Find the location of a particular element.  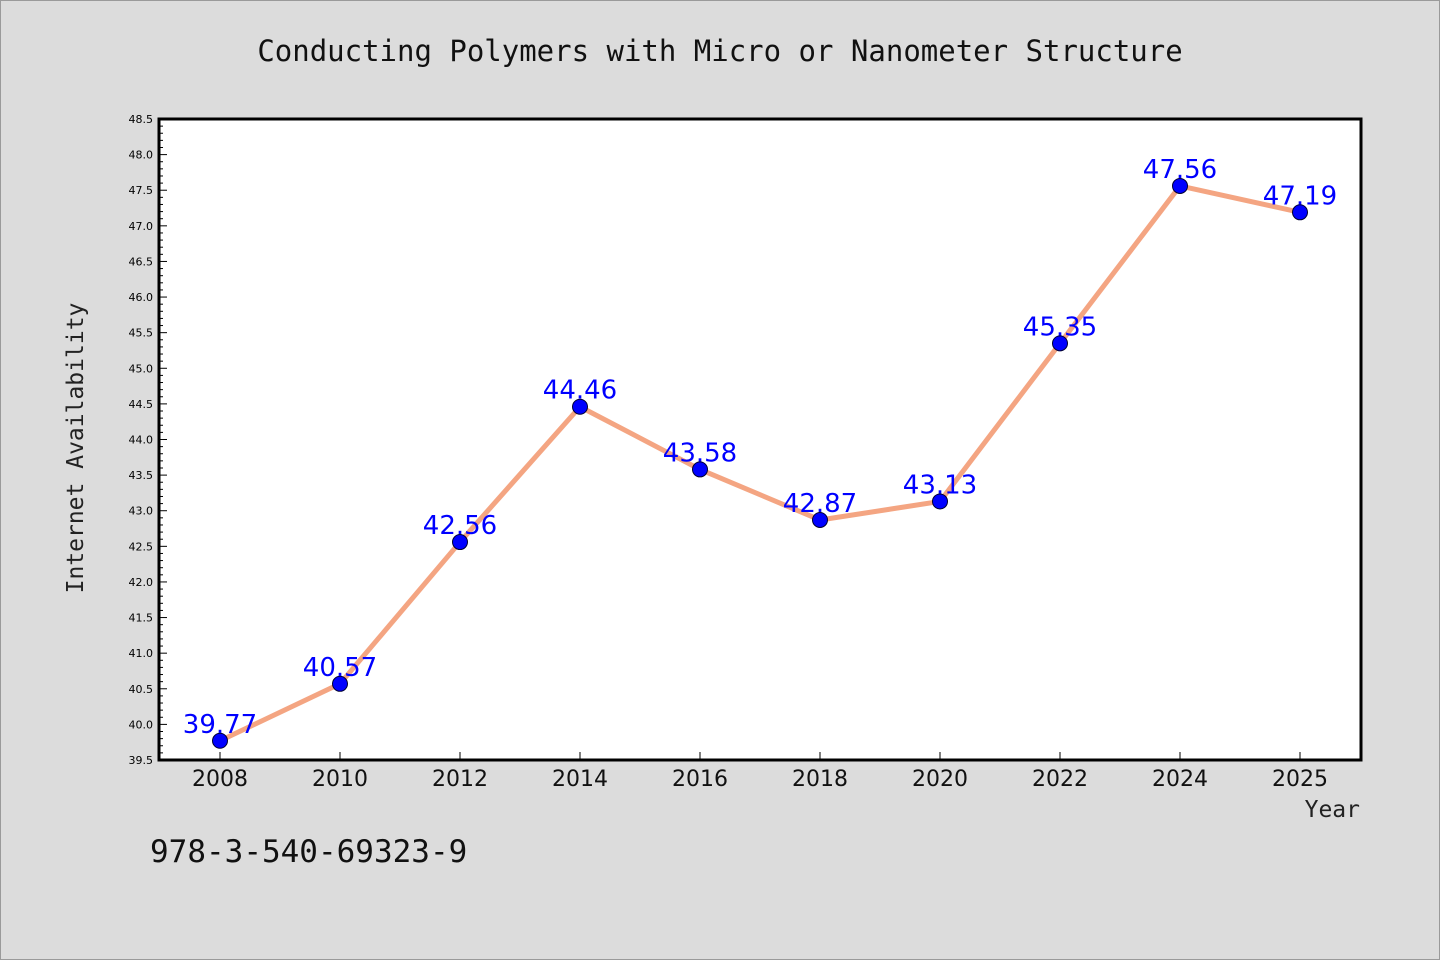

x-tick-label: 2012 is located at coordinates (460, 779).